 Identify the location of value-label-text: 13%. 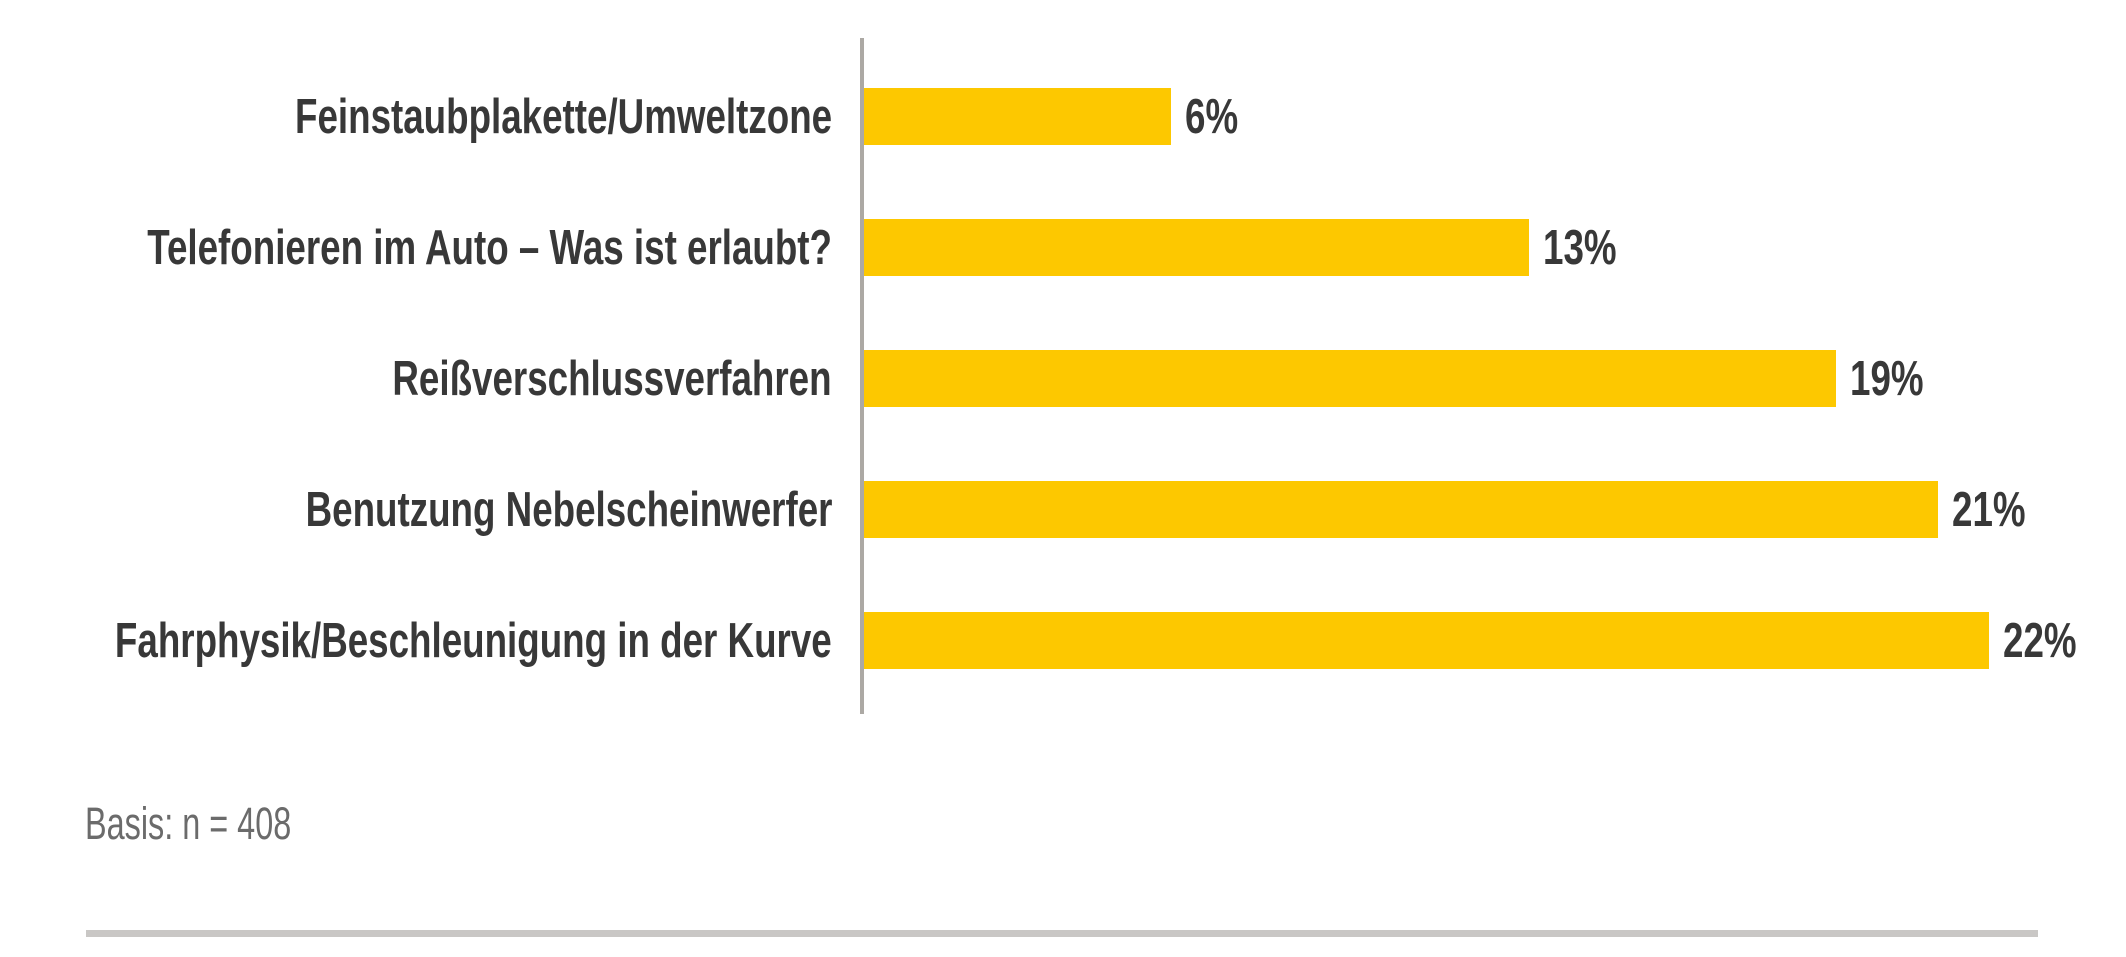
(1580, 247).